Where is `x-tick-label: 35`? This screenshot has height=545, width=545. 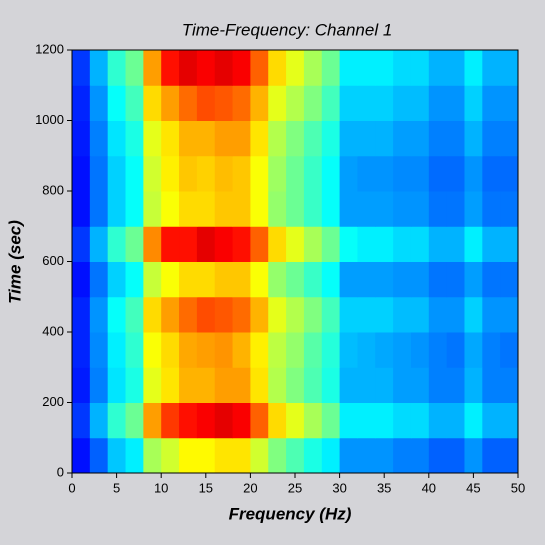 x-tick-label: 35 is located at coordinates (384, 487).